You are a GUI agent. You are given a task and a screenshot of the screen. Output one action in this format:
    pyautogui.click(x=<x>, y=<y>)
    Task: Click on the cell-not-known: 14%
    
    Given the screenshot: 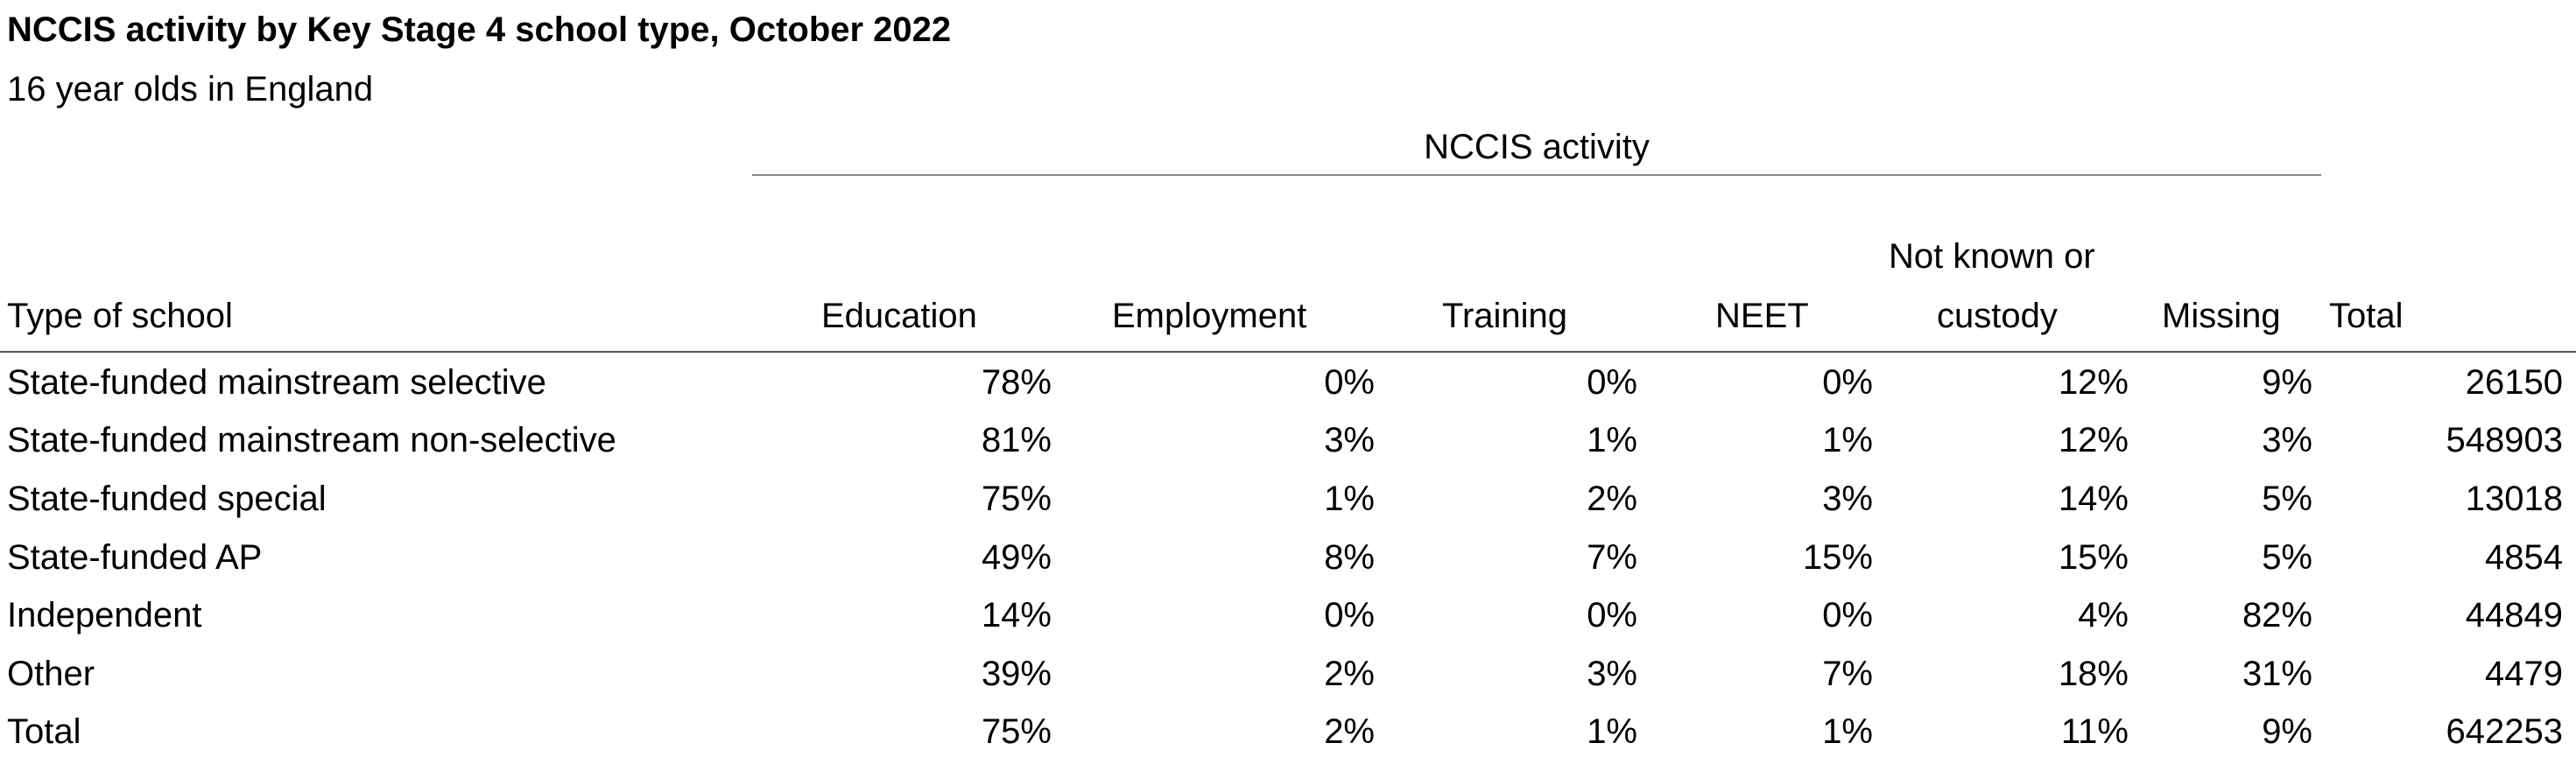 What is the action you would take?
    pyautogui.click(x=2093, y=498)
    